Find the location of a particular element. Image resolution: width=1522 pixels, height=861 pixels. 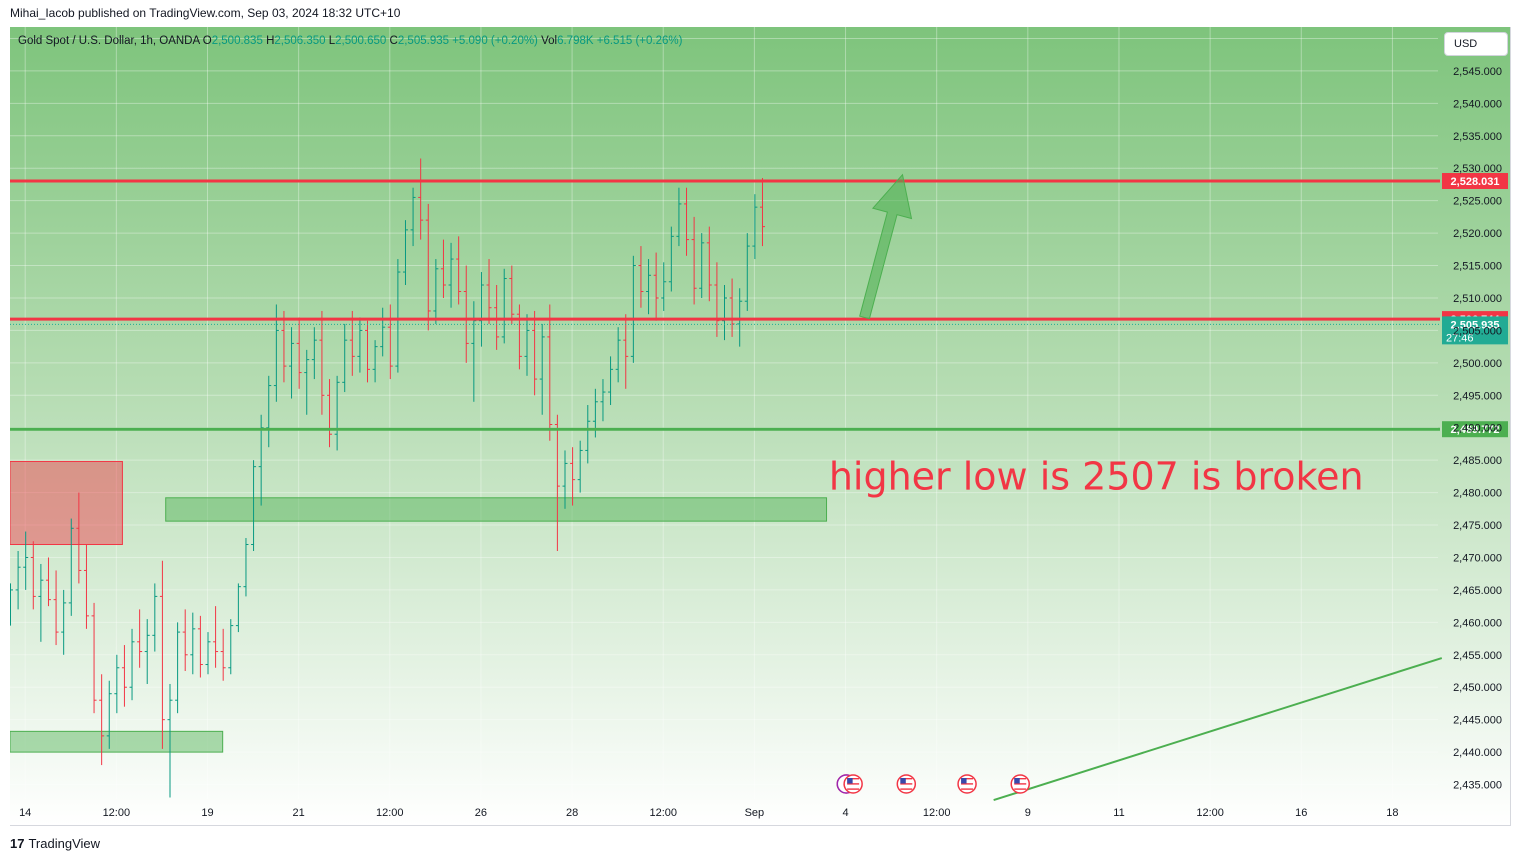

tradingview-footer: 17 TradingView is located at coordinates (55, 843).